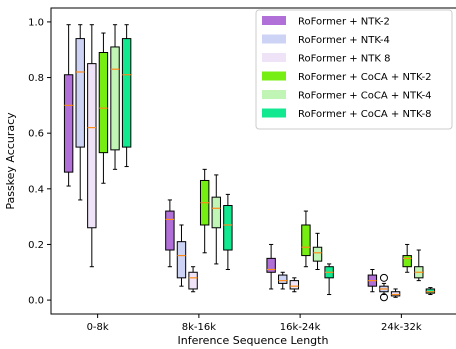 Image resolution: width=456 pixels, height=349 pixels. Describe the element at coordinates (98, 327) in the screenshot. I see `x-tick-label: 0-8k` at that location.